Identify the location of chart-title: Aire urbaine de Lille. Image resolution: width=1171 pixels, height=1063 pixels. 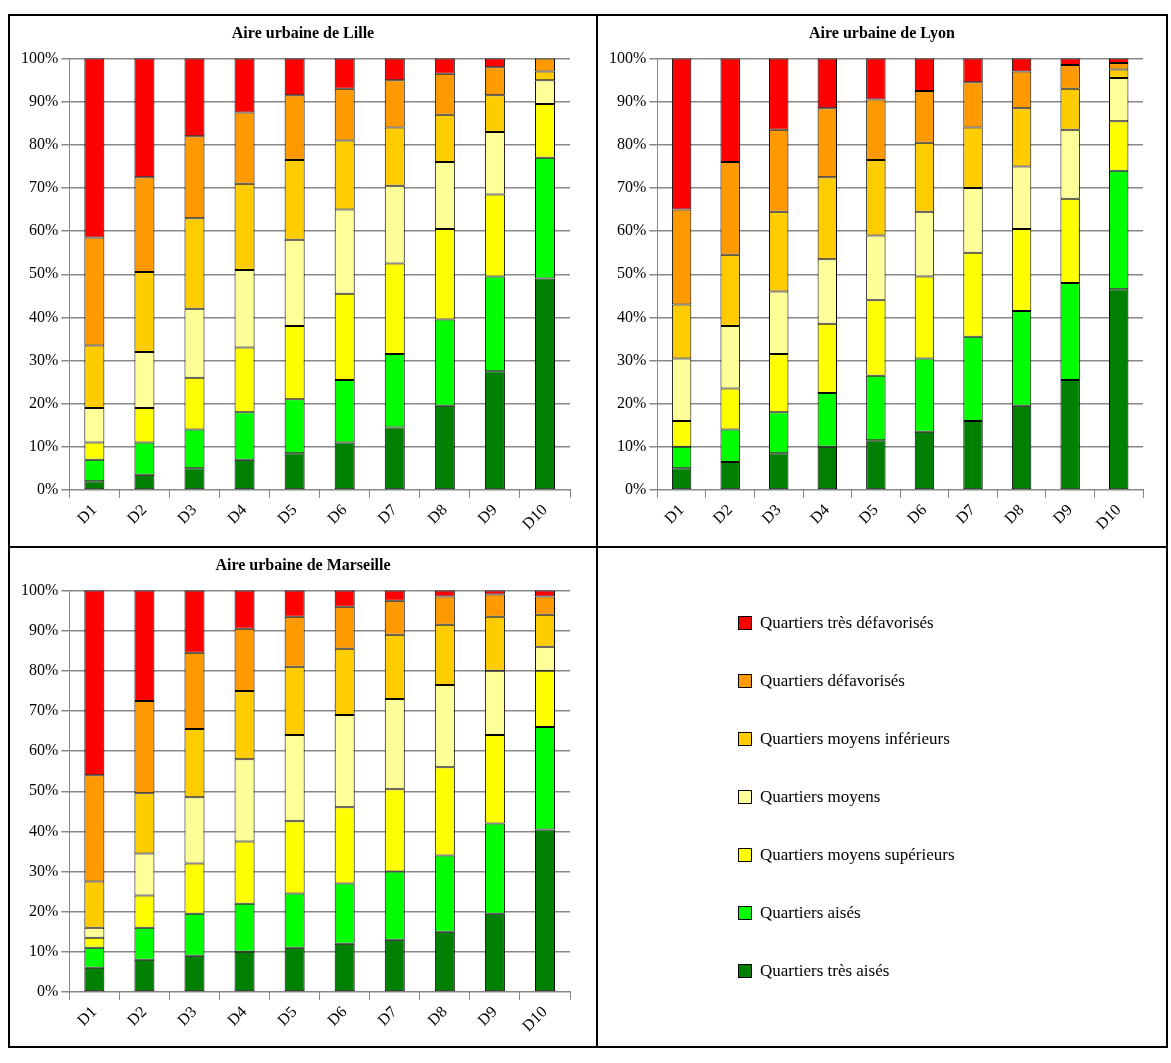
(303, 33).